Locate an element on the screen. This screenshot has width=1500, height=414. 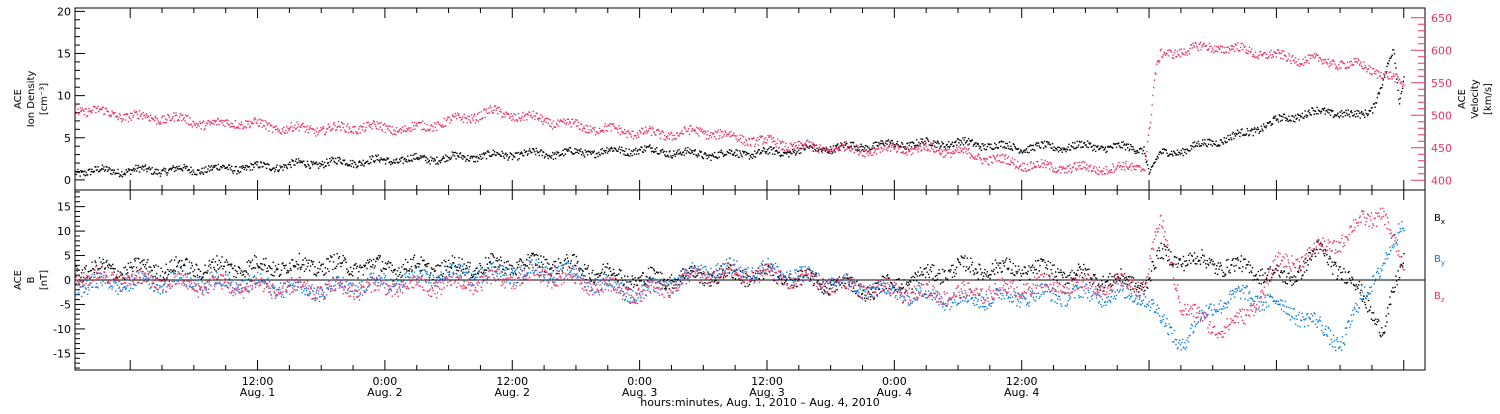
density-tick-label: 5 is located at coordinates (67, 138).